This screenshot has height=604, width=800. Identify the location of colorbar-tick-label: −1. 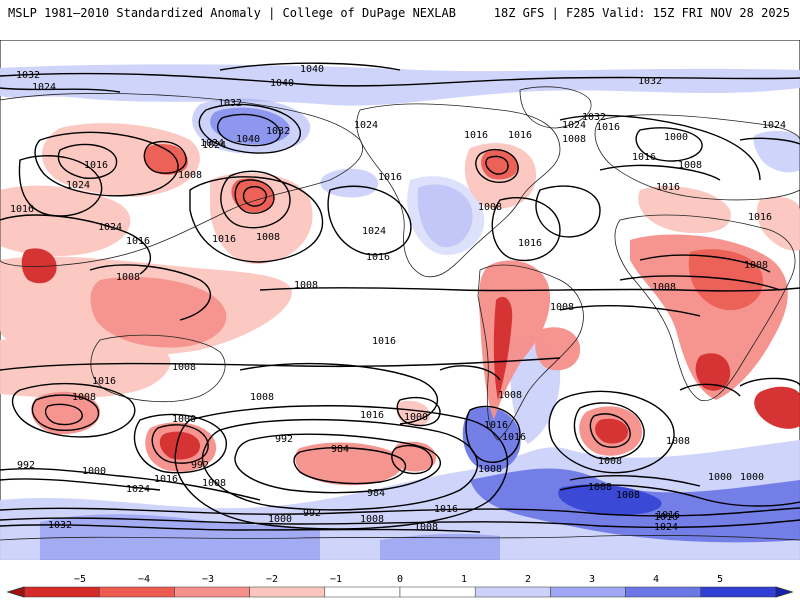
(336, 579).